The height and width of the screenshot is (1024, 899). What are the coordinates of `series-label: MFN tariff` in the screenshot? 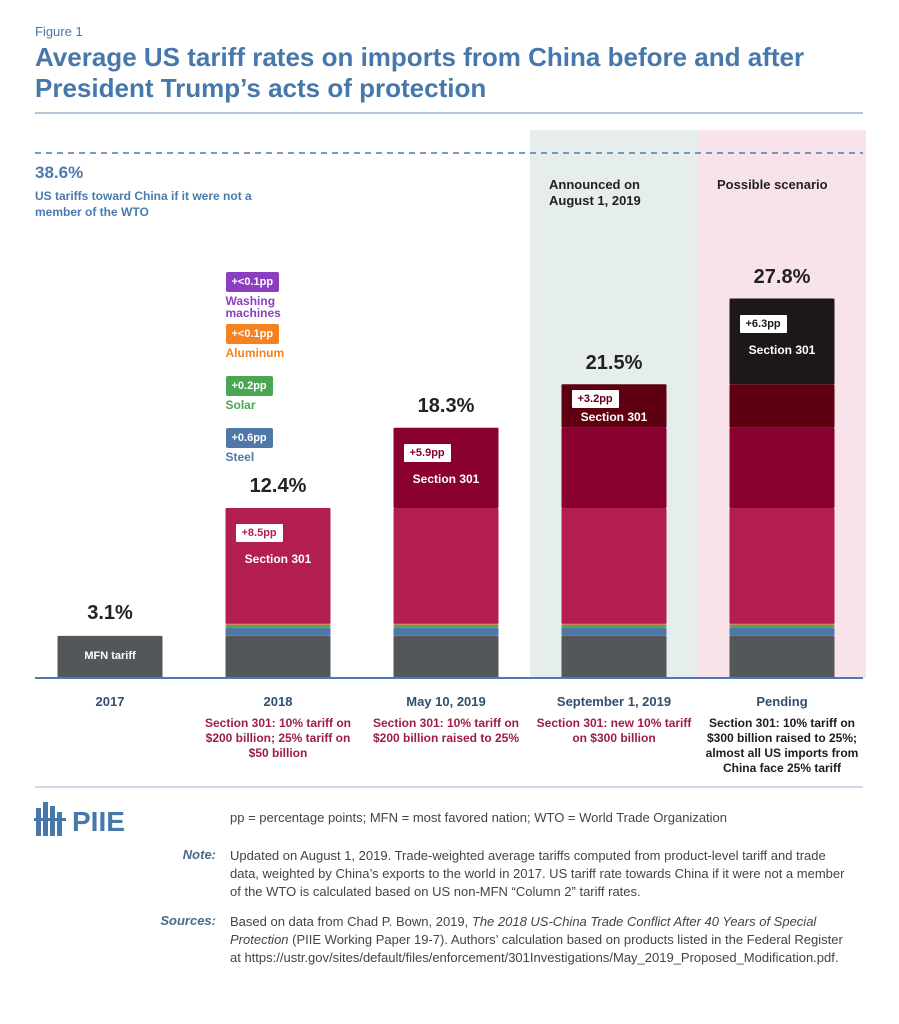 It's located at (110, 655).